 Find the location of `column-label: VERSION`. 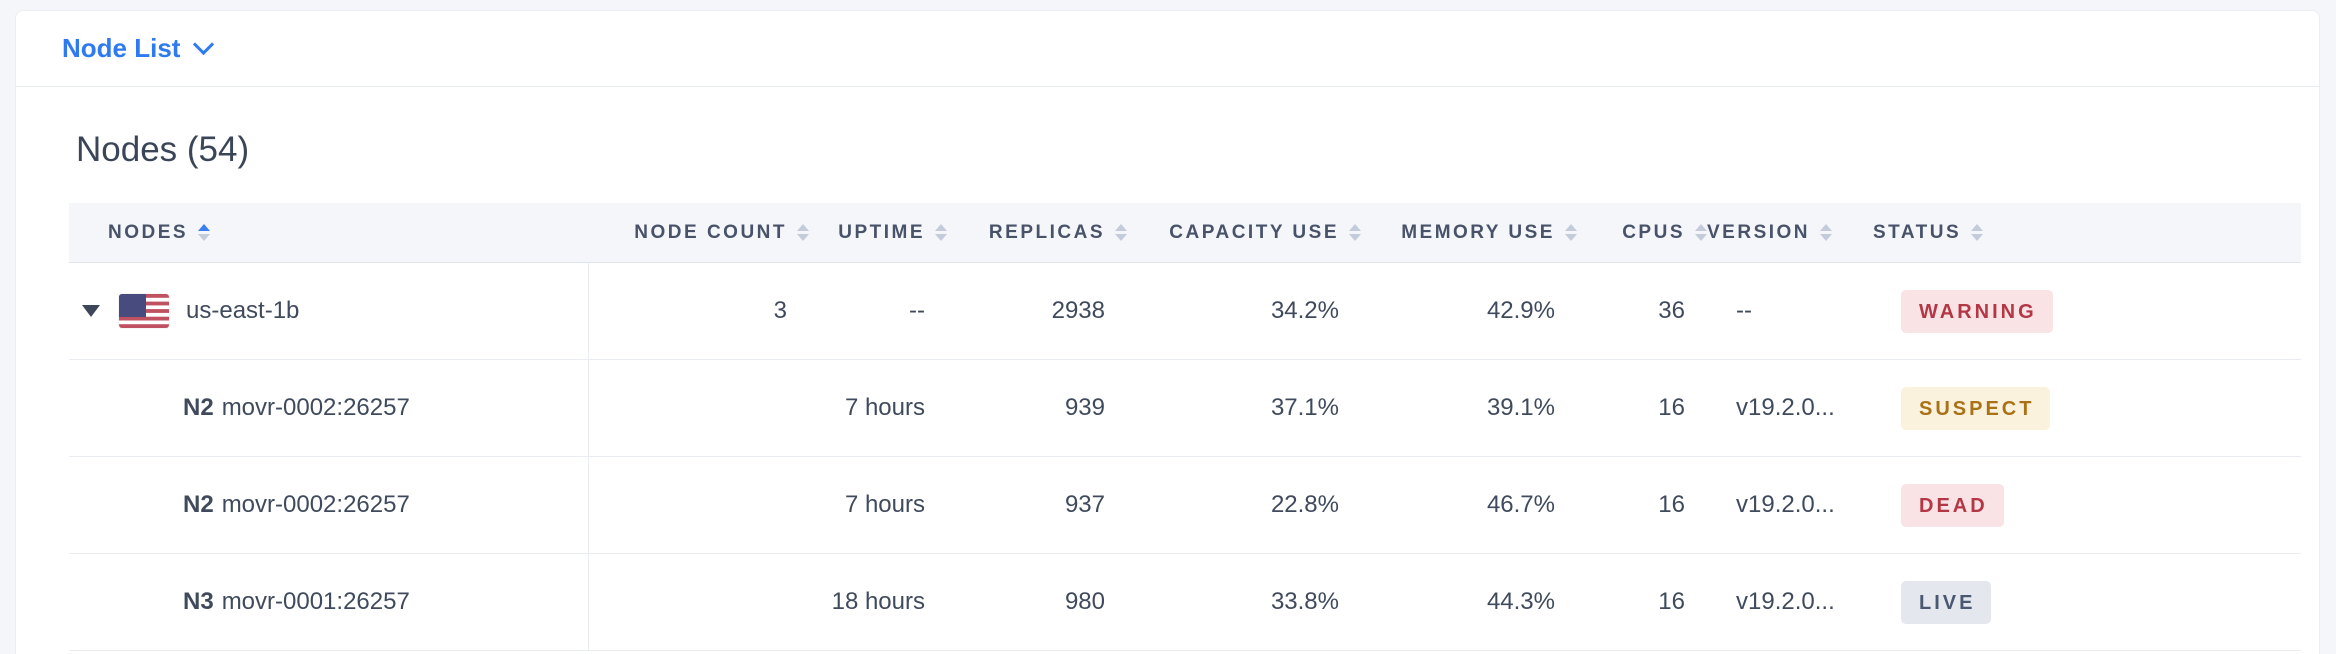

column-label: VERSION is located at coordinates (1759, 232).